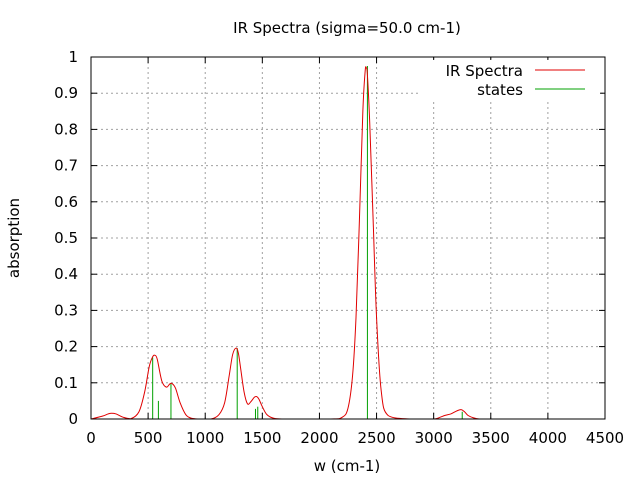 The width and height of the screenshot is (640, 480). Describe the element at coordinates (205, 438) in the screenshot. I see `x-tick-label: 1000` at that location.